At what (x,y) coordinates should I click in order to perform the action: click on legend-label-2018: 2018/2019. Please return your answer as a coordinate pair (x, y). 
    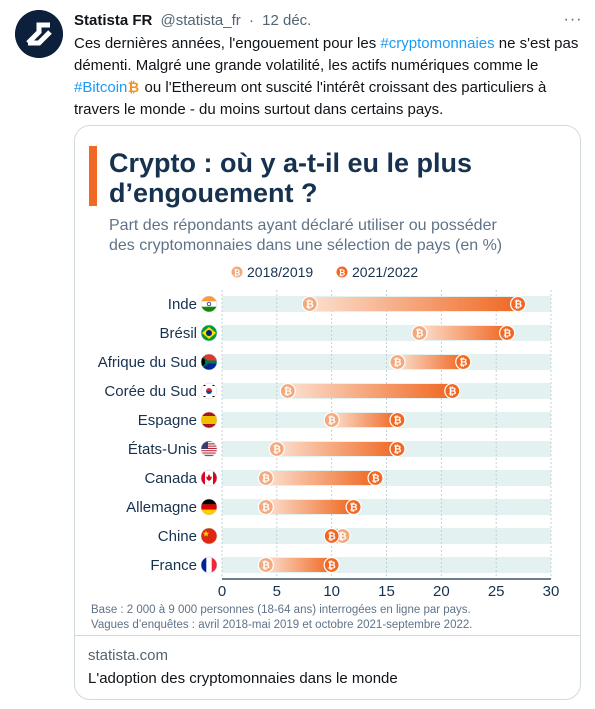
    Looking at the image, I should click on (280, 272).